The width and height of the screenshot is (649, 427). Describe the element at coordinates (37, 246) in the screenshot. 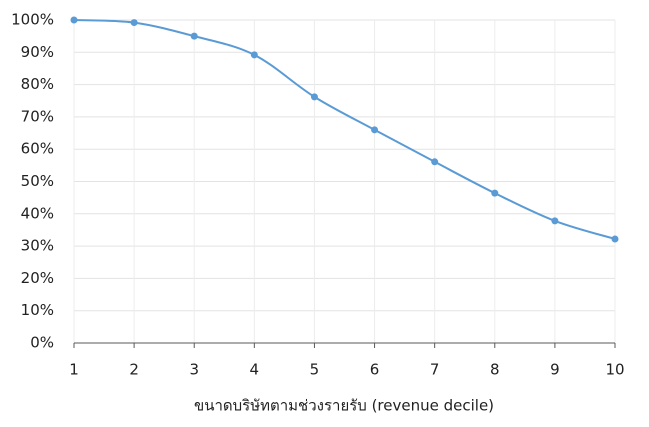

I see `y-tick-label: 30%` at that location.